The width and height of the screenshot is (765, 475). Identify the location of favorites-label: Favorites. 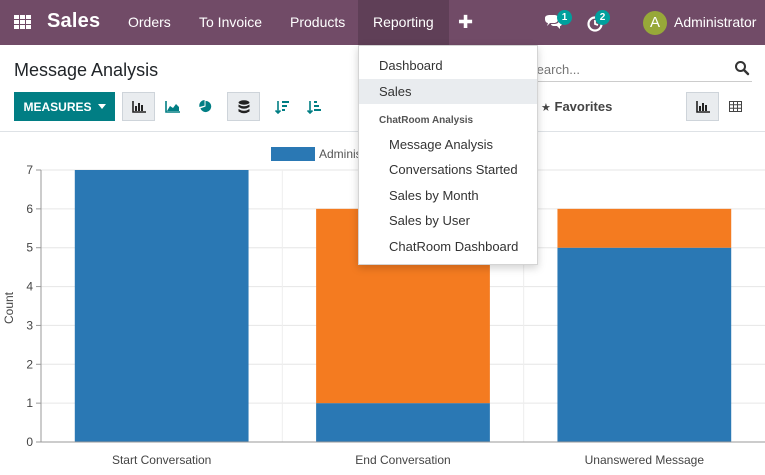
(583, 106).